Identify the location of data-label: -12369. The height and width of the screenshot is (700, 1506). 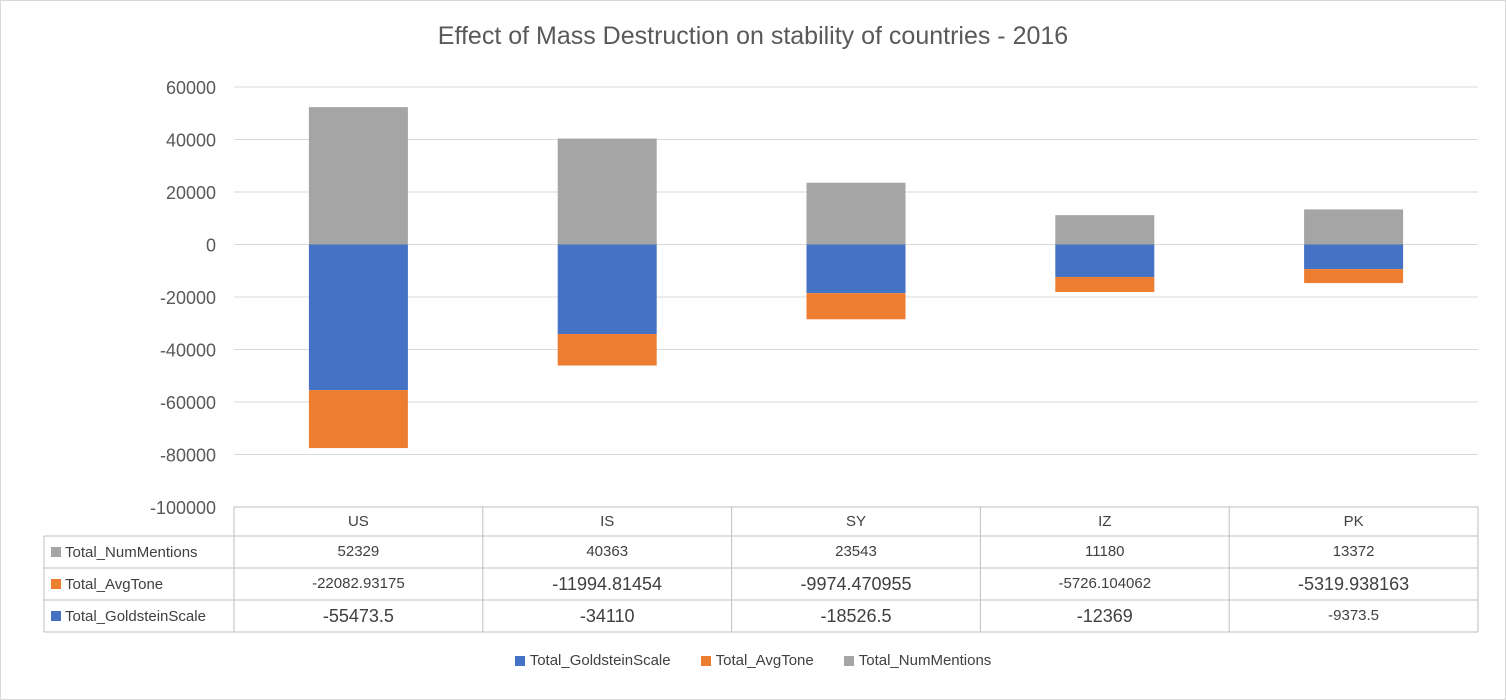
(1104, 616).